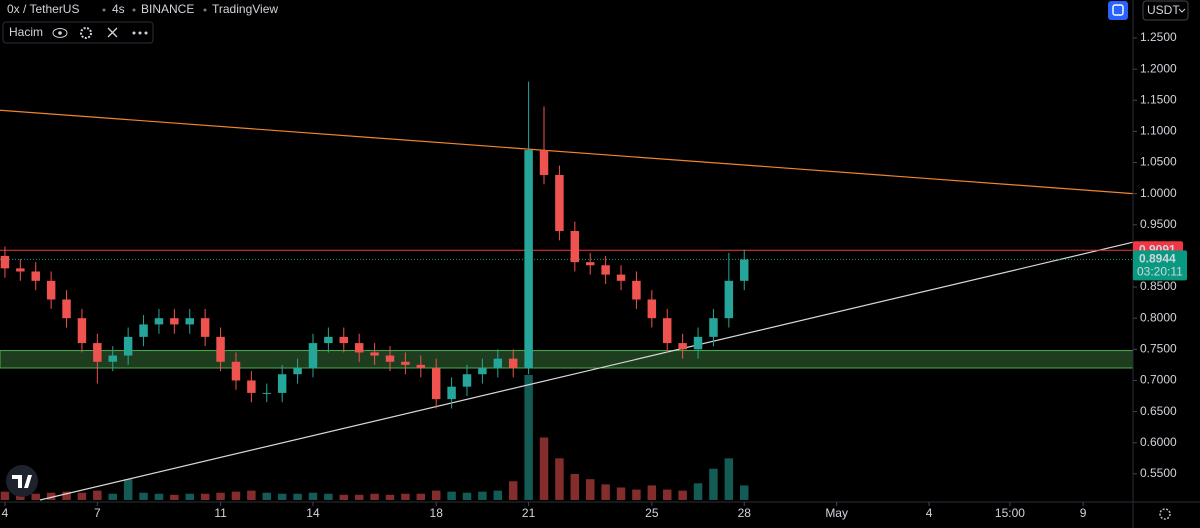 Image resolution: width=1200 pixels, height=528 pixels. Describe the element at coordinates (112, 32) in the screenshot. I see `close-icon` at that location.